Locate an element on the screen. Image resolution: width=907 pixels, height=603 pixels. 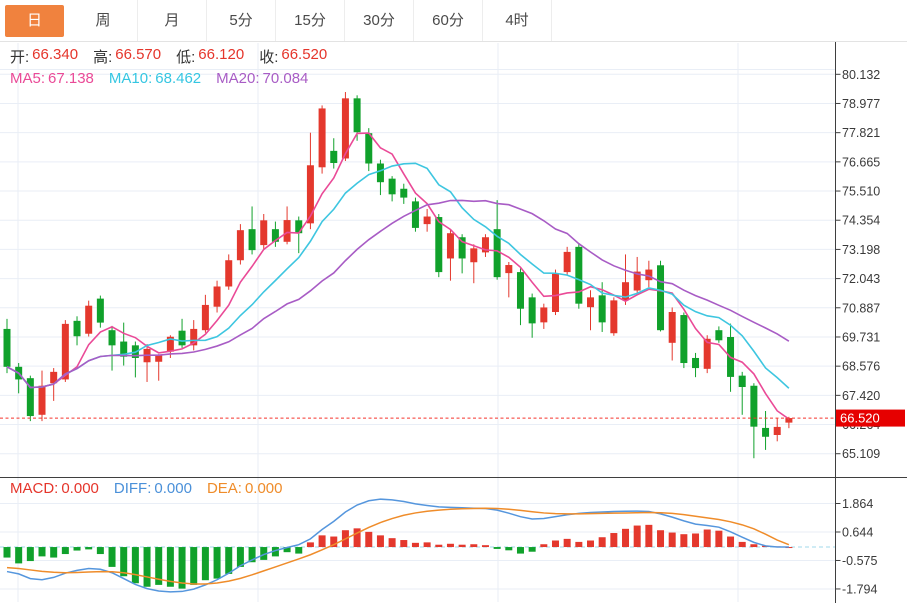
diff-pair: DIFF: 0.000 is located at coordinates (153, 488).